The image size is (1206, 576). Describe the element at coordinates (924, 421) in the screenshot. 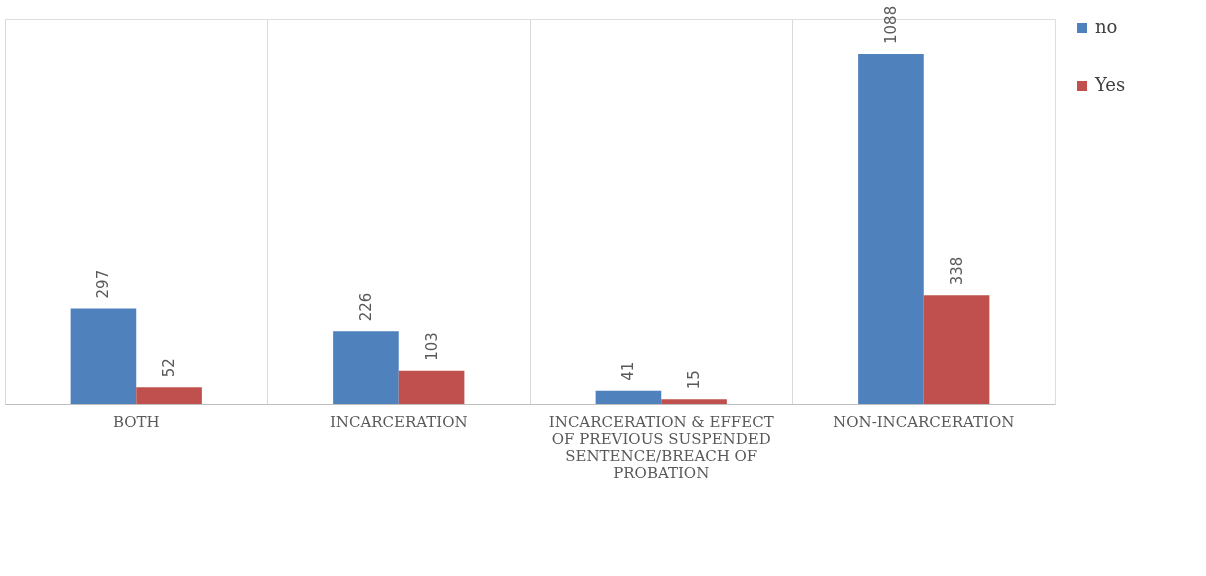

I see `x-tick-label: NON-INCARCERATION` at that location.